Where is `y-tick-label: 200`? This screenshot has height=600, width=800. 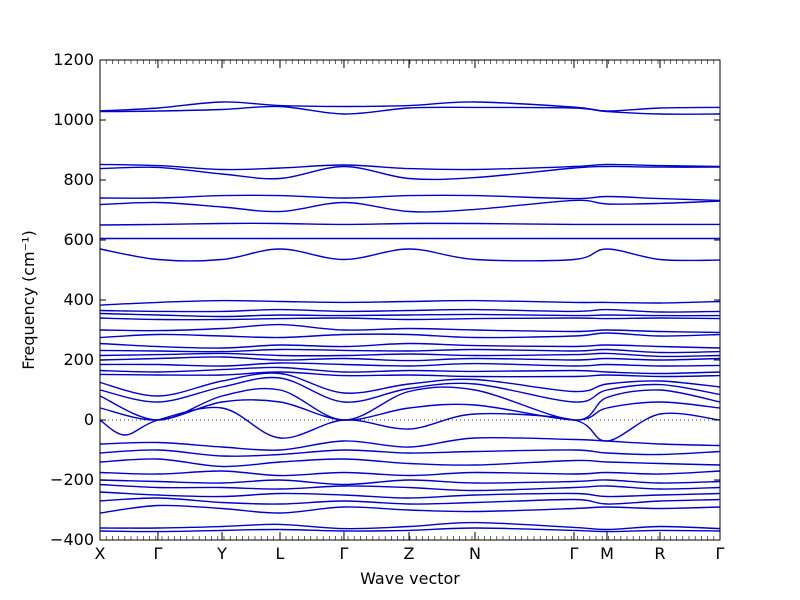
y-tick-label: 200 is located at coordinates (78, 359).